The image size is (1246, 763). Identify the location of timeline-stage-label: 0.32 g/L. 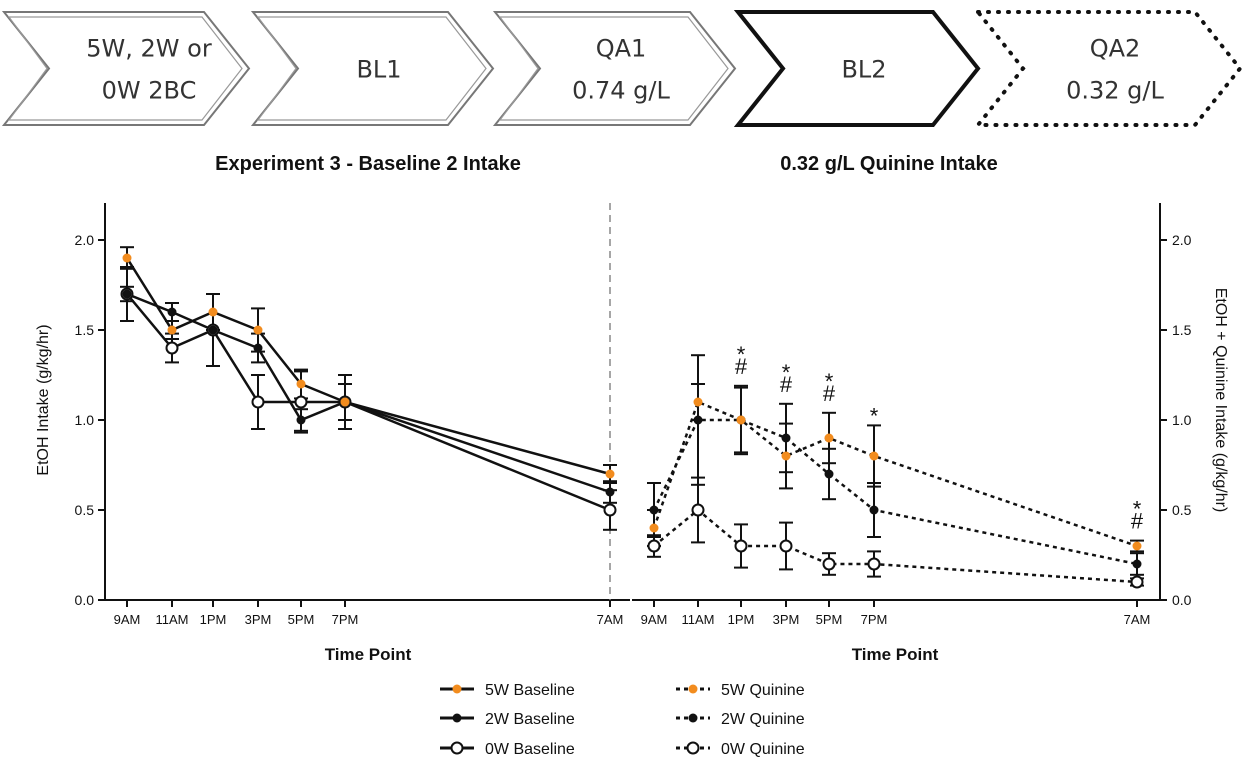
(1115, 91).